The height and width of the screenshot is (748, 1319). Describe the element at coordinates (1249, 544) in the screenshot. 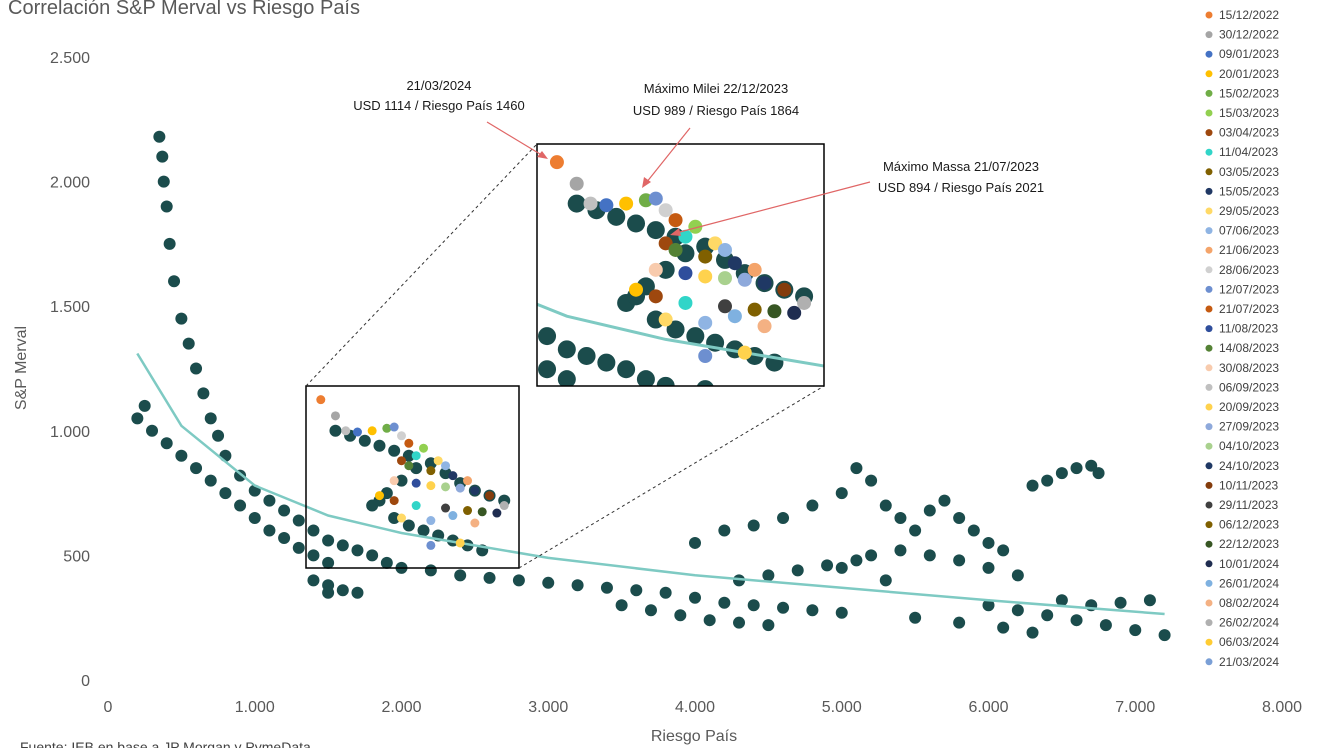

I see `legend-label: 22/12/2023` at that location.